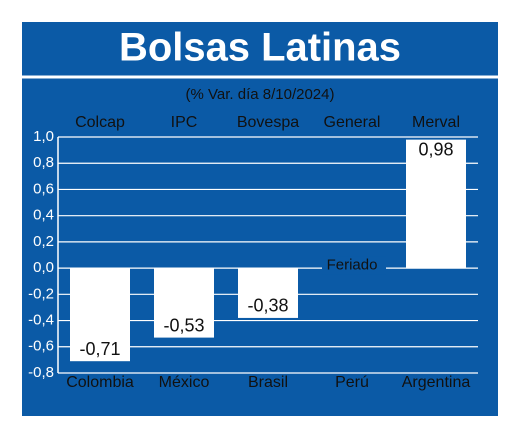  What do you see at coordinates (260, 94) in the screenshot?
I see `chart-subtitle: (% Var. día 8/10/2024)` at bounding box center [260, 94].